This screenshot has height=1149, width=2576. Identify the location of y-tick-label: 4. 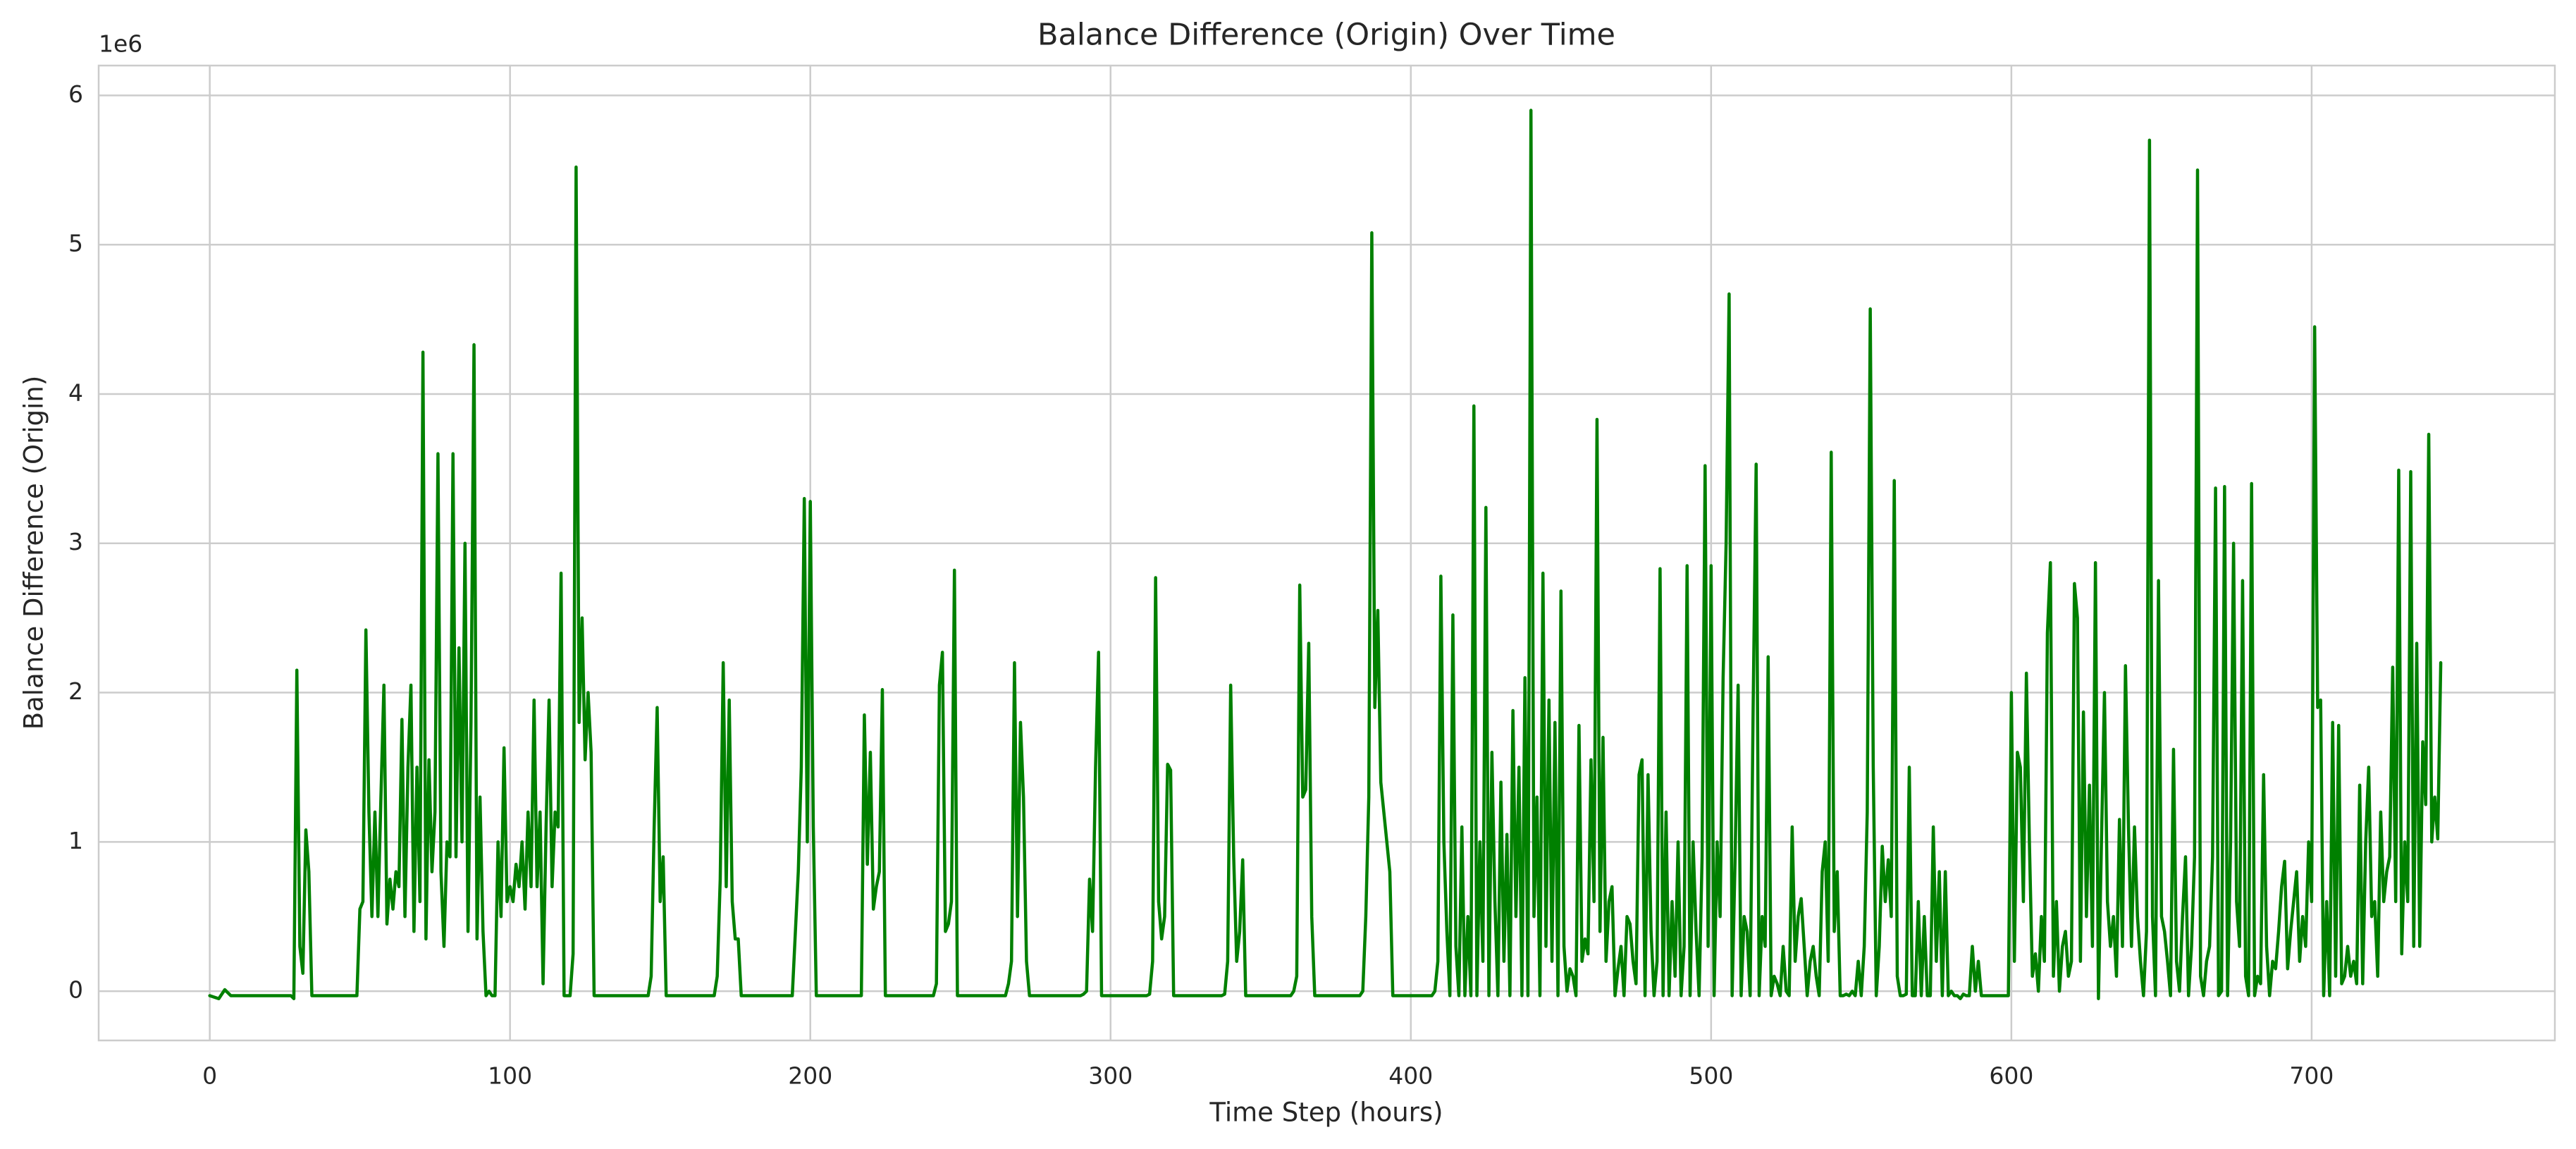
(75, 393).